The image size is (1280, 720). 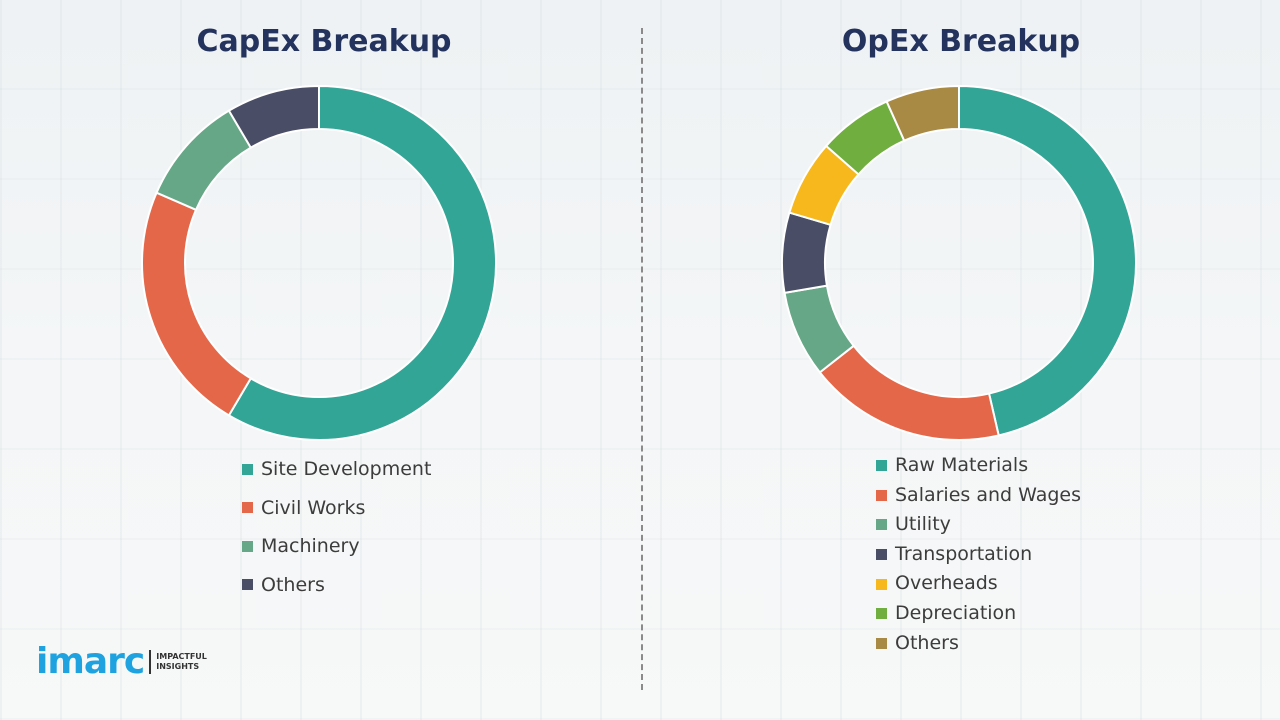 What do you see at coordinates (181, 661) in the screenshot?
I see `logo-tagline: IMPACTFUL INSIGHTS` at bounding box center [181, 661].